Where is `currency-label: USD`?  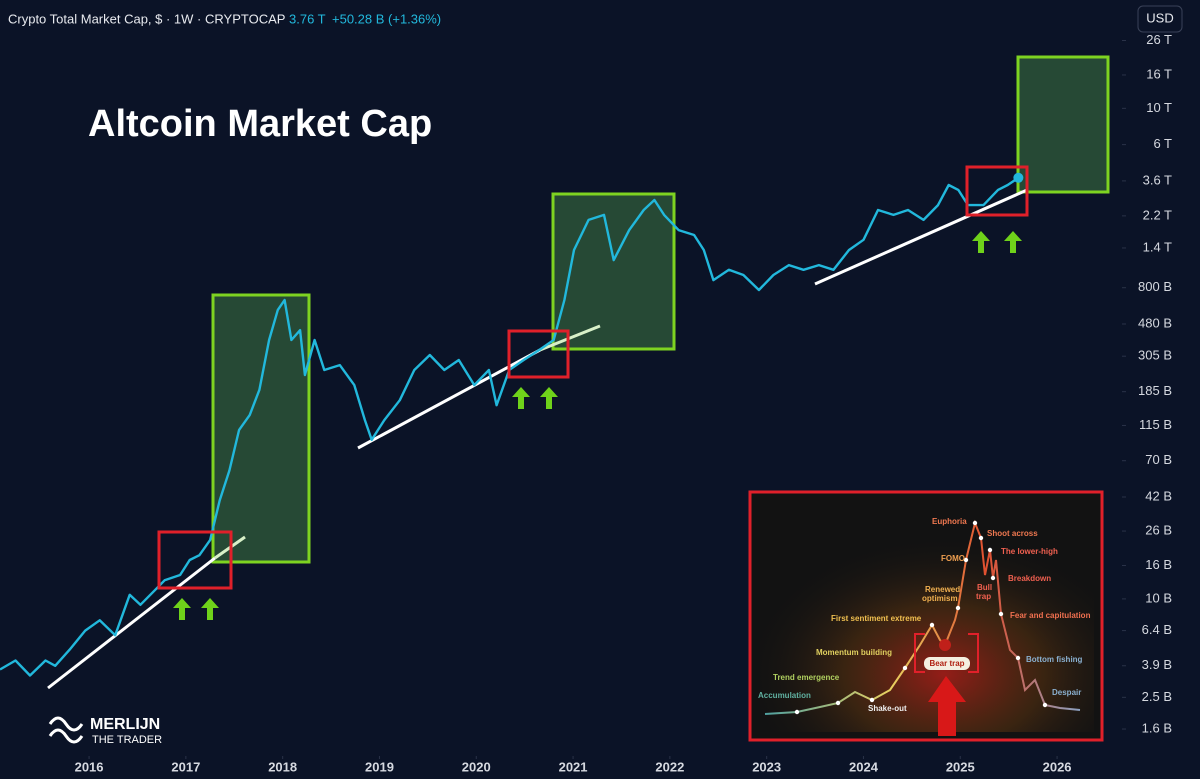 currency-label: USD is located at coordinates (1159, 17).